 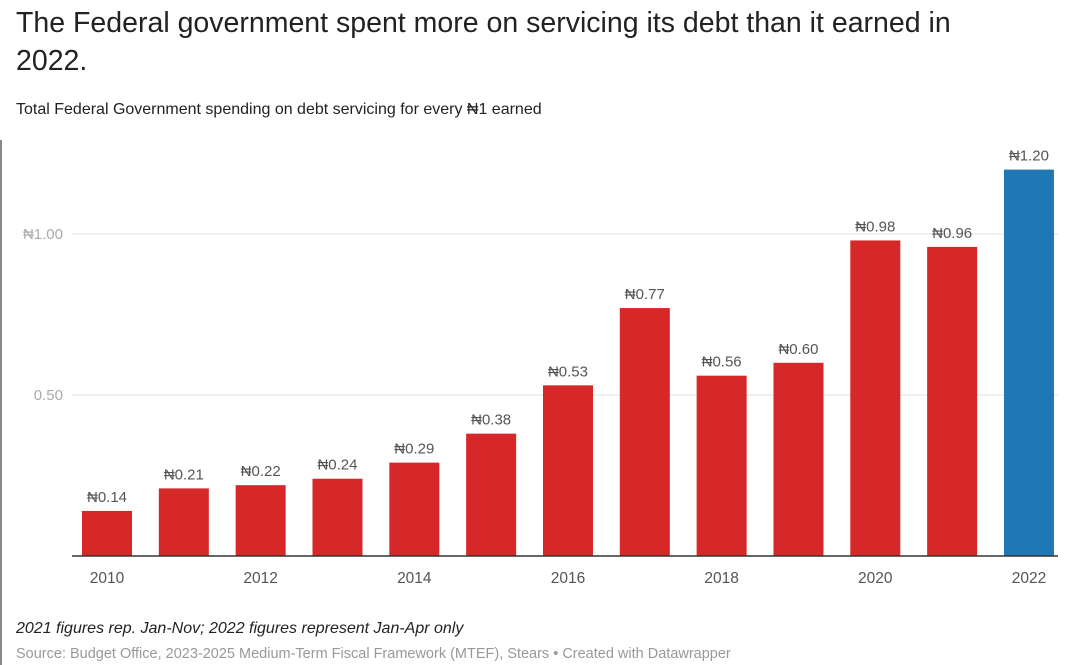 I want to click on x-tick-label: 2020, so click(x=875, y=578).